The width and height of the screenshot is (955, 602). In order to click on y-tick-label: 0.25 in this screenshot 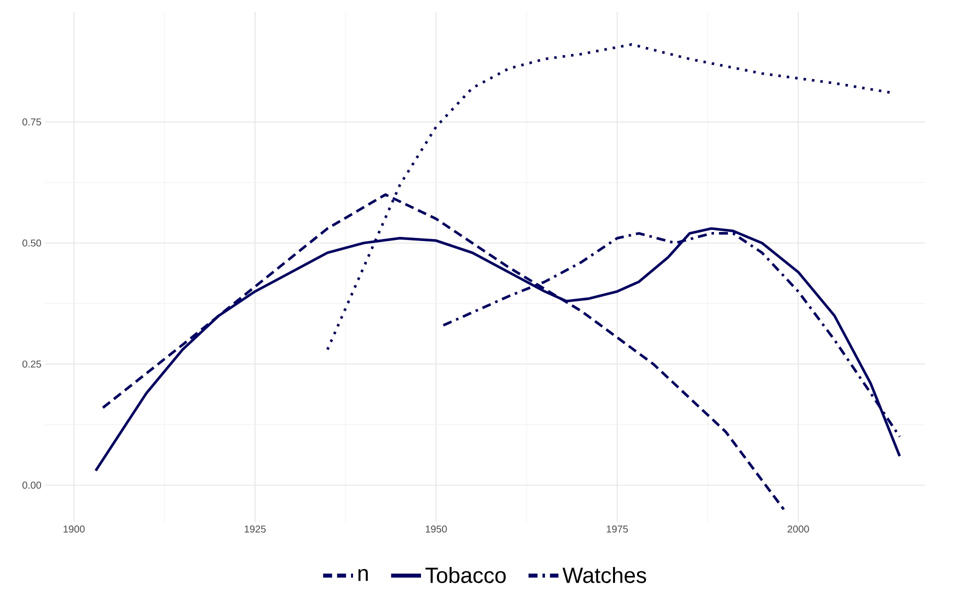, I will do `click(32, 364)`.